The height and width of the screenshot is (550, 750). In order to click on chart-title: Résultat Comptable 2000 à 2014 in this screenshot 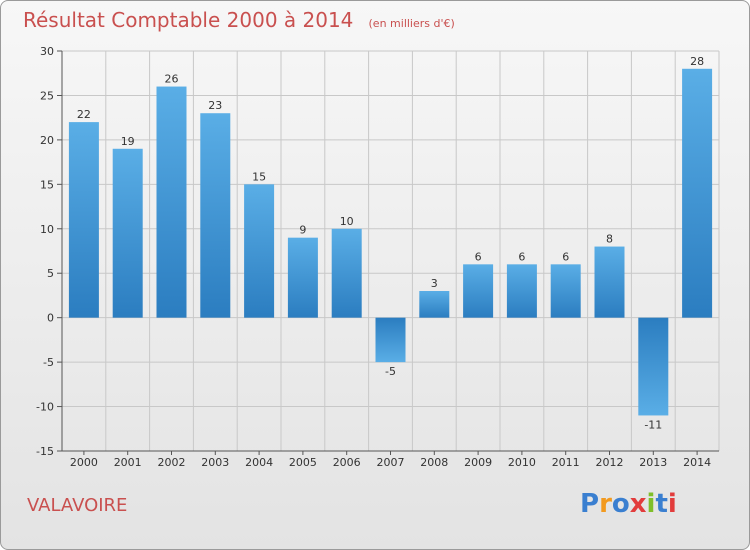, I will do `click(188, 20)`.